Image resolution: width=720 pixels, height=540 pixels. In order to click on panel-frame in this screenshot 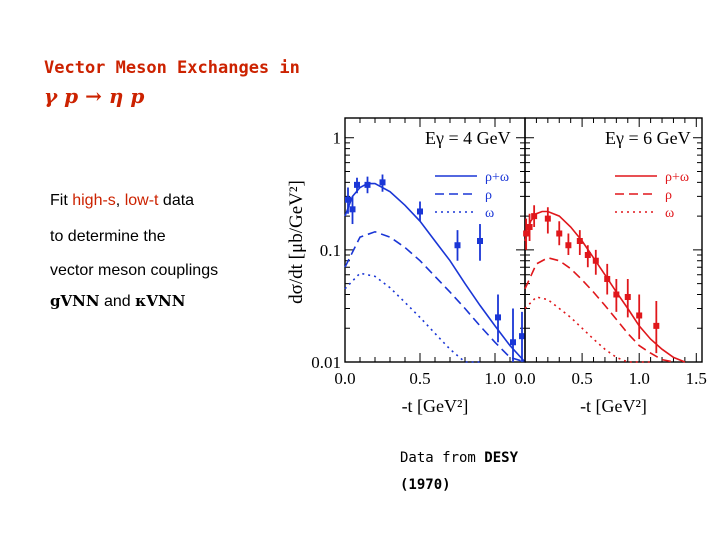, I will do `click(613, 240)`.